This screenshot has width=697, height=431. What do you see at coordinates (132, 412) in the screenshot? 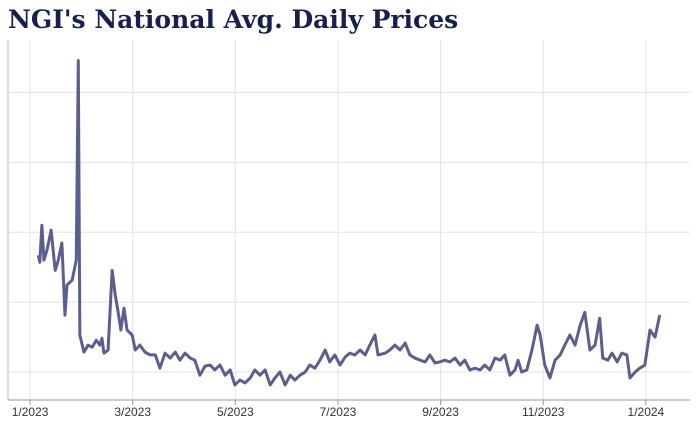
I see `x-tick-label: 3/2023` at bounding box center [132, 412].